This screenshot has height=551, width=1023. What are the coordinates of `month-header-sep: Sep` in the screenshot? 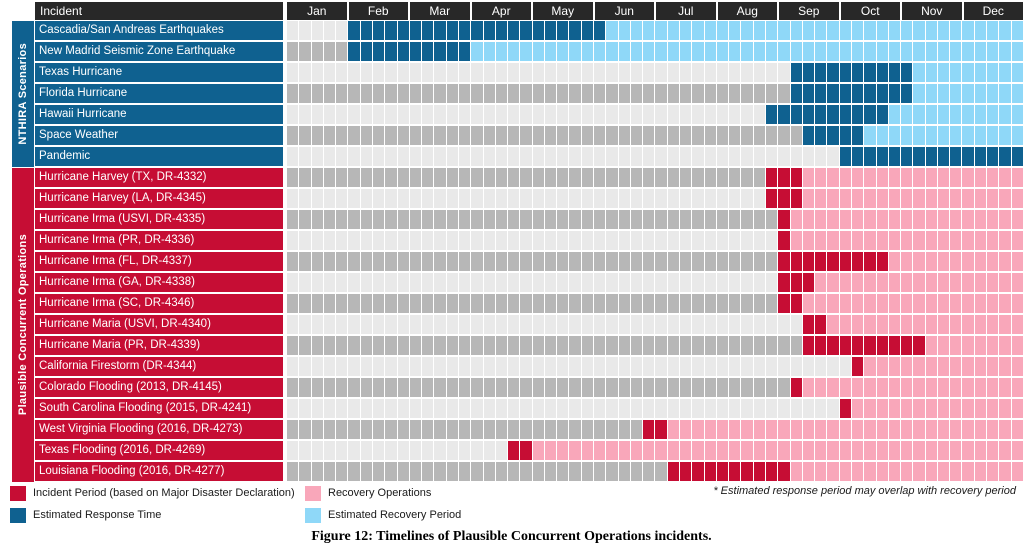 It's located at (809, 11).